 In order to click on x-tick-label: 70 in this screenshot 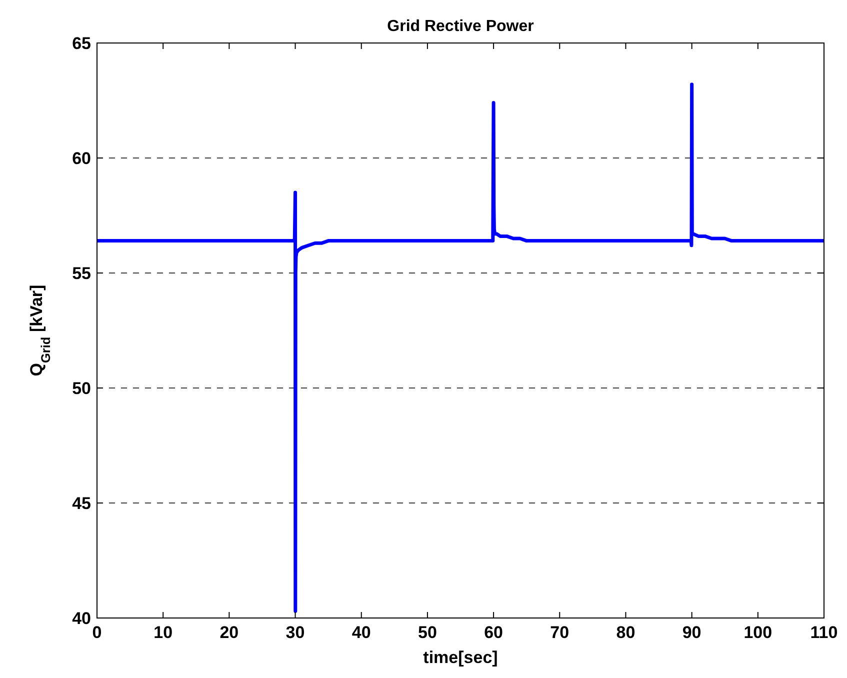, I will do `click(560, 632)`.